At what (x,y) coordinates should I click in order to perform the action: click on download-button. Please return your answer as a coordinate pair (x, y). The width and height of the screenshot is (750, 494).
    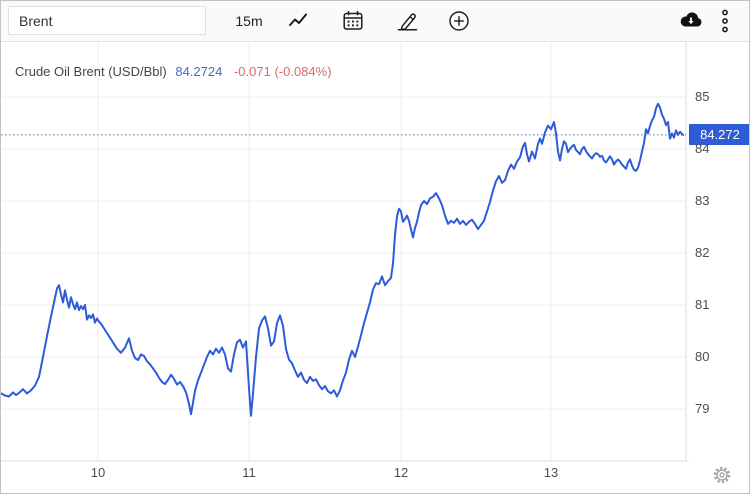
    Looking at the image, I should click on (691, 21).